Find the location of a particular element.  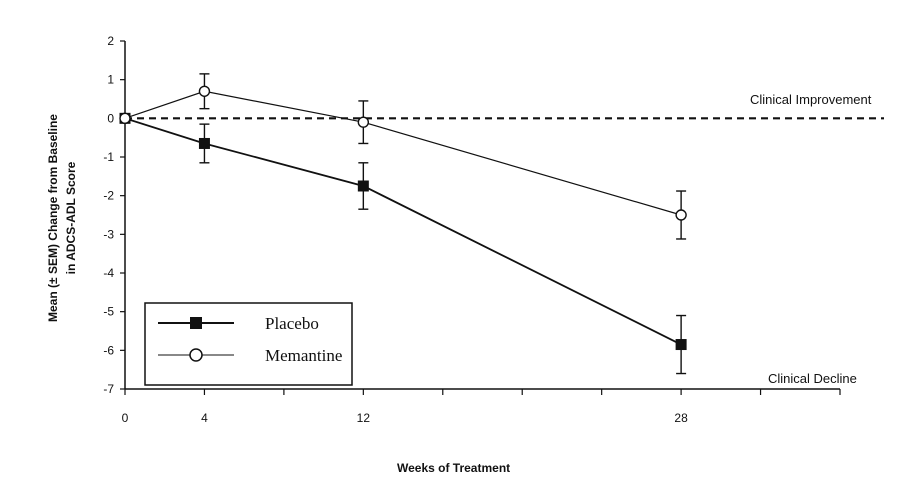

legend-placebo-marker is located at coordinates (196, 323).